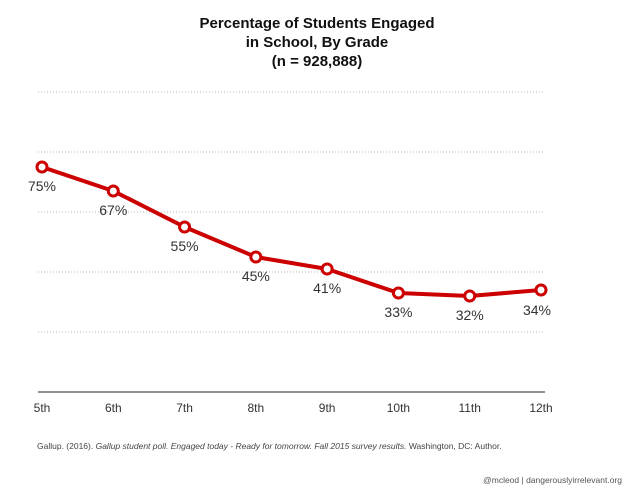  I want to click on data-label: 34%, so click(537, 310).